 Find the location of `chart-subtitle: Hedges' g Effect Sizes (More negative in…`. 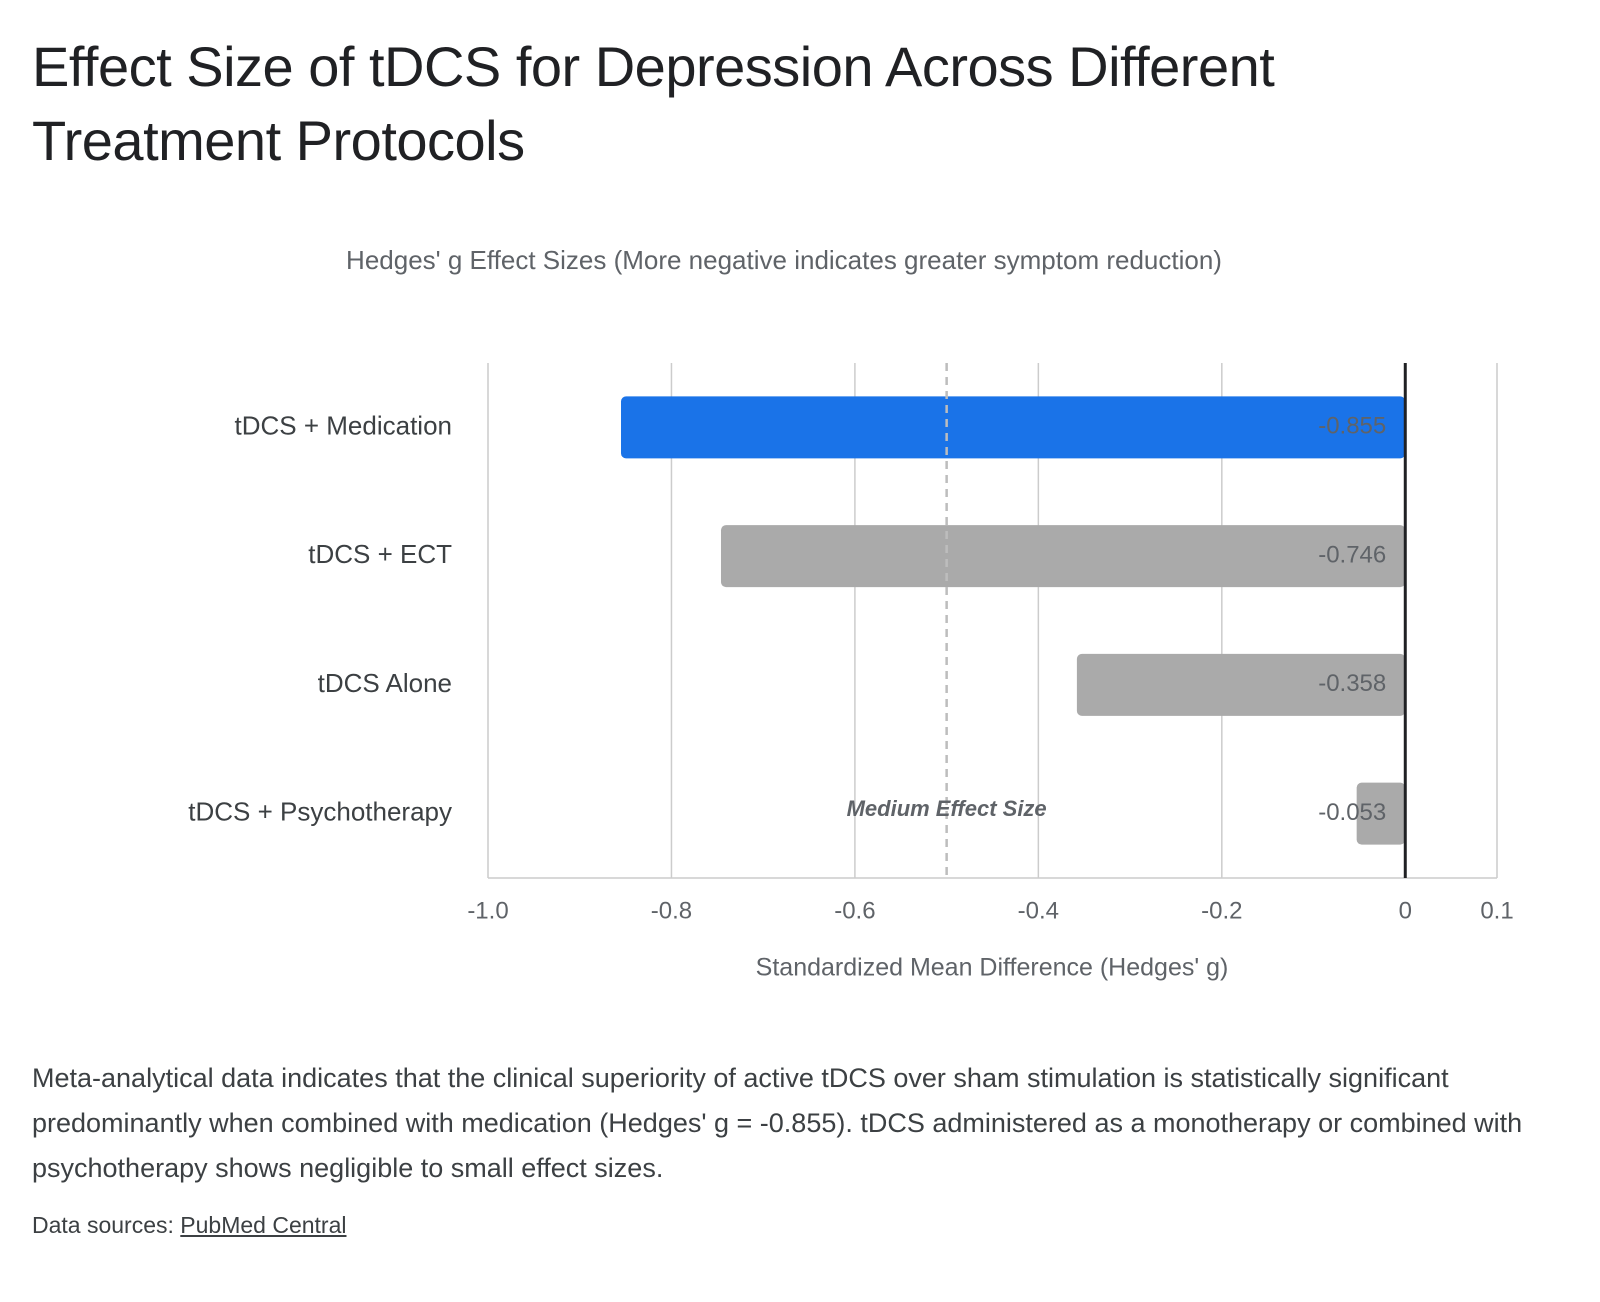

chart-subtitle: Hedges' g Effect Sizes (More negative in… is located at coordinates (784, 260).